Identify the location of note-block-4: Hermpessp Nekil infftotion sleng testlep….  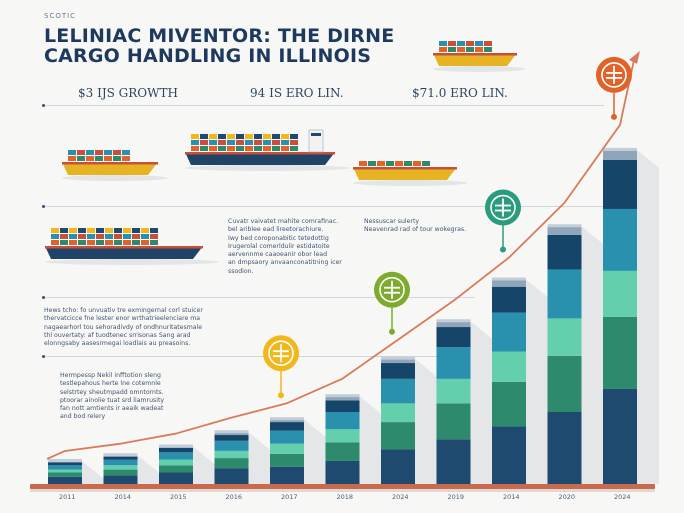
(112, 396).